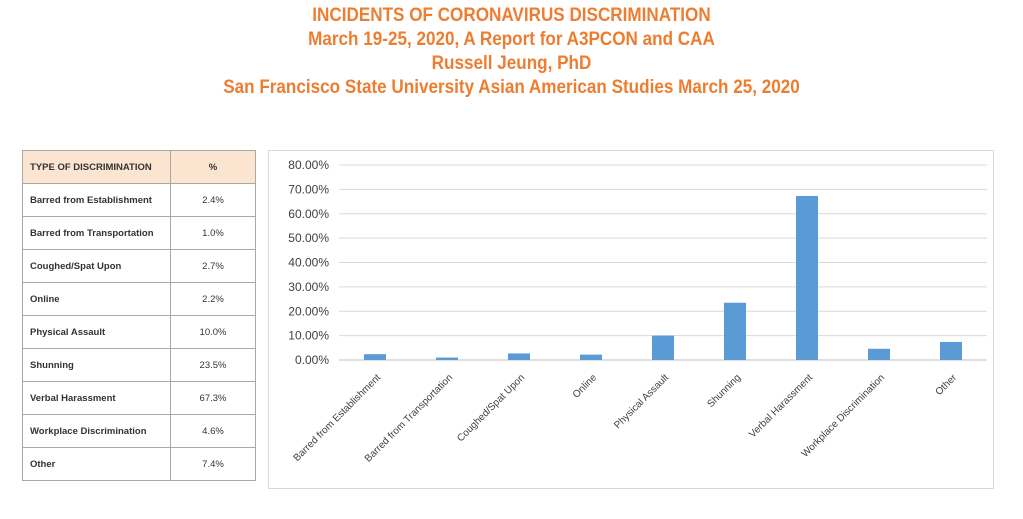  I want to click on table-row: Verbal Harassment 67.3%, so click(139, 398).